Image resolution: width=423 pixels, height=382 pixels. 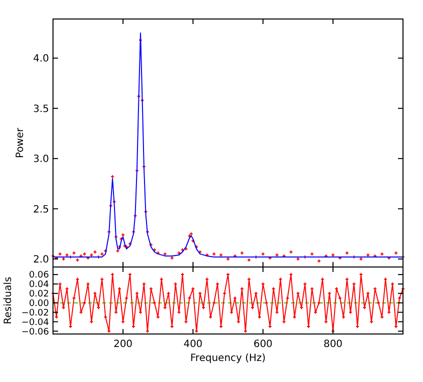 What do you see at coordinates (263, 344) in the screenshot?
I see `x-tick-label: 600` at bounding box center [263, 344].